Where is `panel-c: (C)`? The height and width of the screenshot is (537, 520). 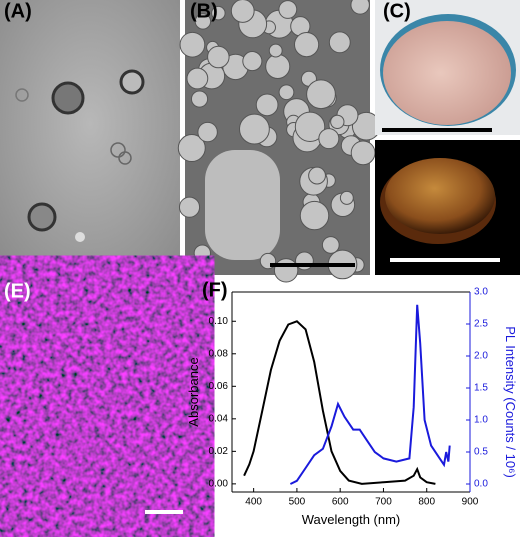 panel-c: (C) is located at coordinates (447, 67).